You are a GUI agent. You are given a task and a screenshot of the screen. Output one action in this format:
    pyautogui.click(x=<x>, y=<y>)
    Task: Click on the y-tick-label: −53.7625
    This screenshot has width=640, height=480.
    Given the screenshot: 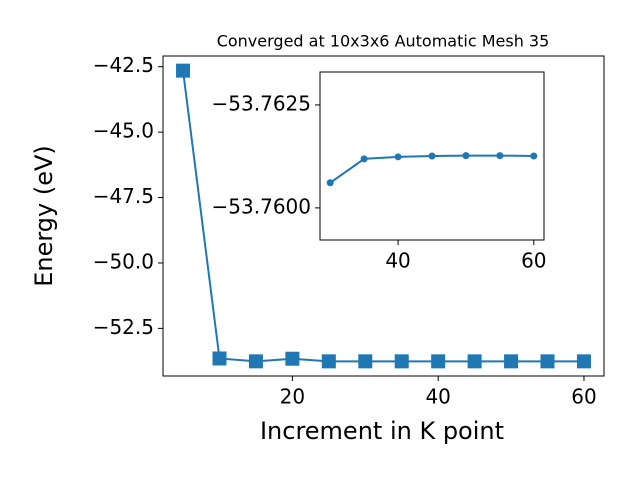 What is the action you would take?
    pyautogui.click(x=261, y=103)
    